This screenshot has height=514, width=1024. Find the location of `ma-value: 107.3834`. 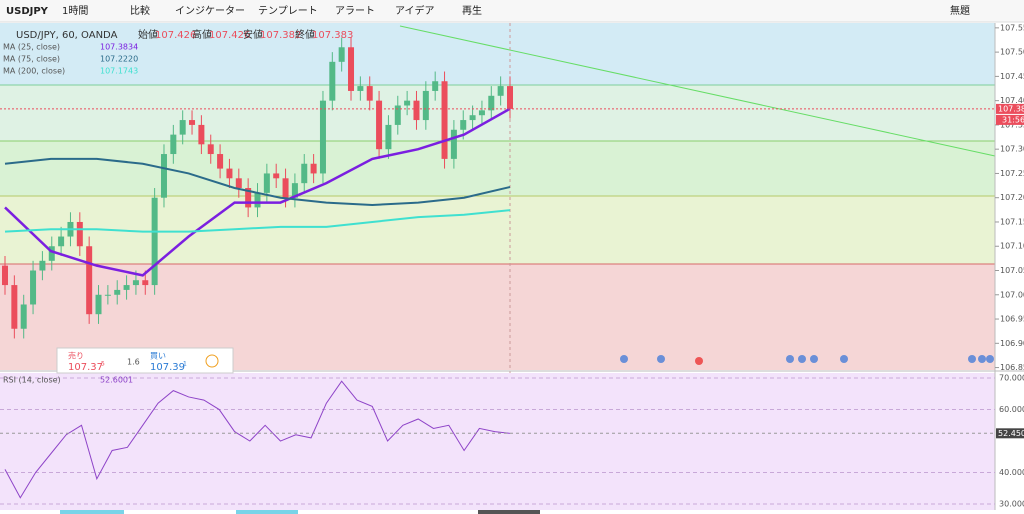

ma-value: 107.3834 is located at coordinates (119, 47).